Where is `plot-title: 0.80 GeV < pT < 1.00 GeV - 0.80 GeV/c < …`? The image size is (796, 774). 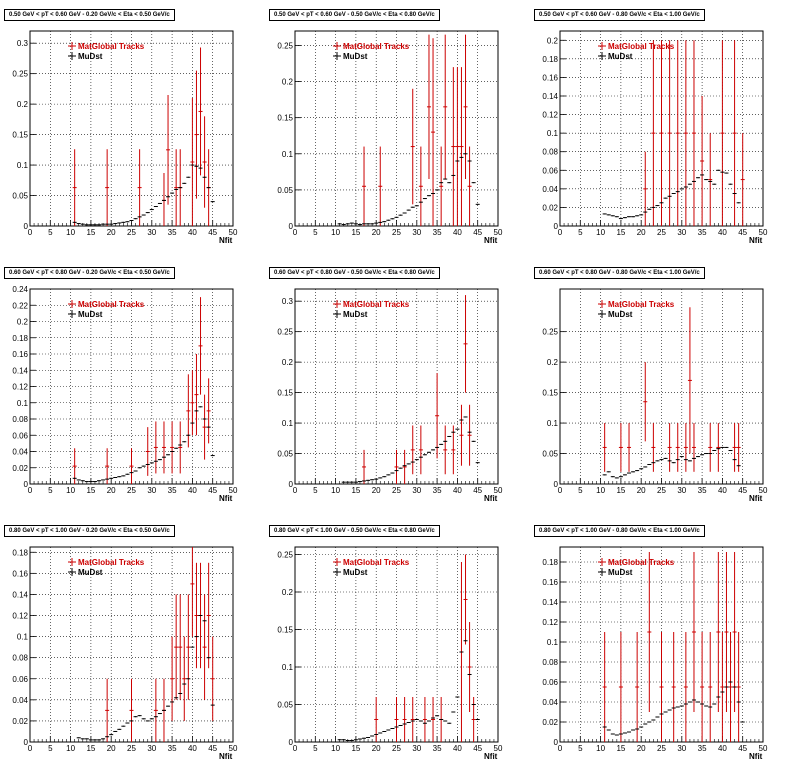
plot-title: 0.80 GeV < pT < 1.00 GeV - 0.80 GeV/c < … is located at coordinates (619, 531).